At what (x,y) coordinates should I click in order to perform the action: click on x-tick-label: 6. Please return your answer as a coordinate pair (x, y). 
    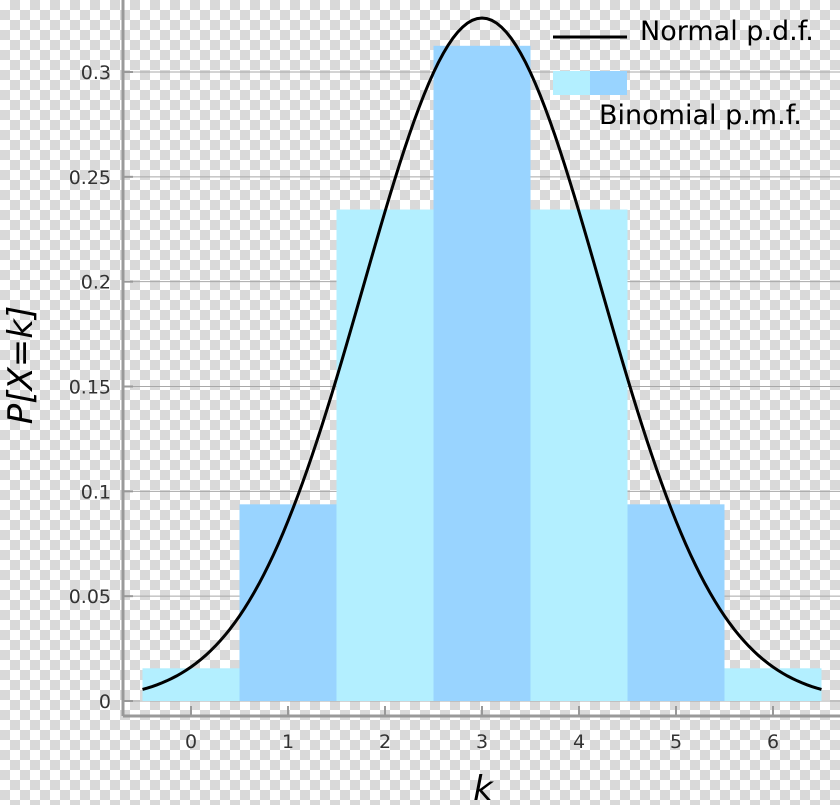
    Looking at the image, I should click on (773, 742).